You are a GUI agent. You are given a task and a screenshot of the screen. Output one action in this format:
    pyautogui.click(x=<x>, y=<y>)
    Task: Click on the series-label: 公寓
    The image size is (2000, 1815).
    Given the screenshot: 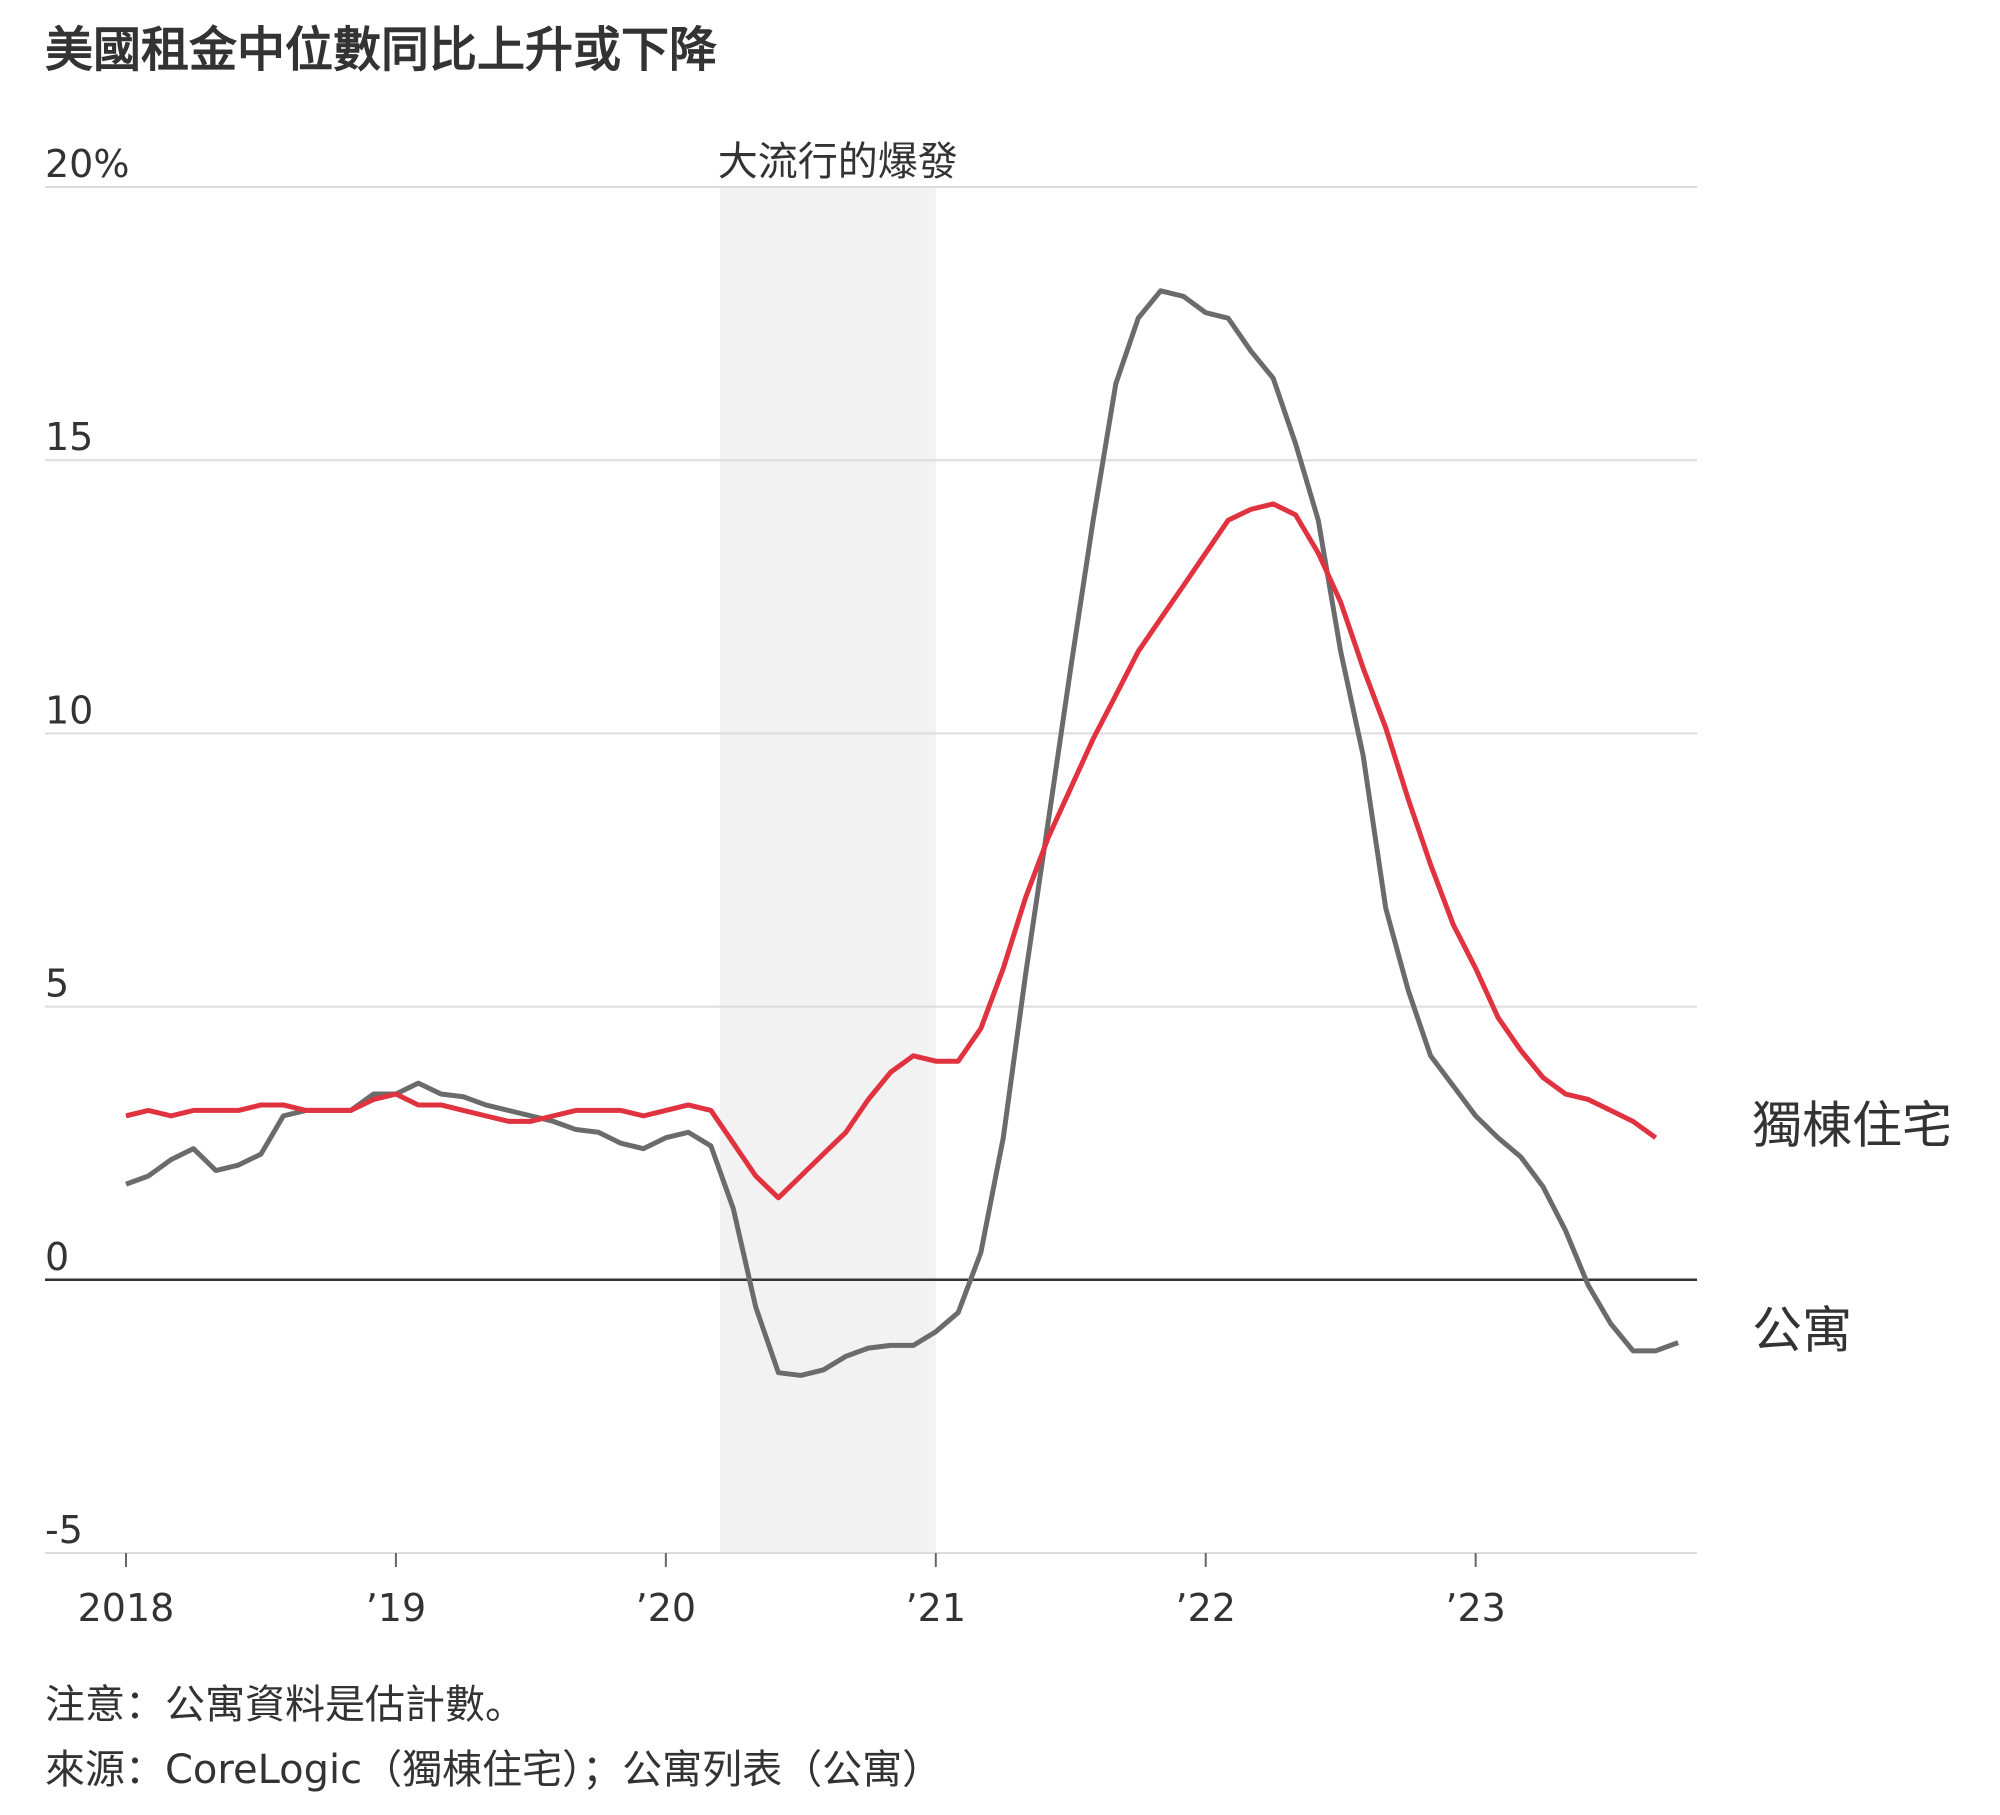 What is the action you would take?
    pyautogui.click(x=1802, y=1331)
    